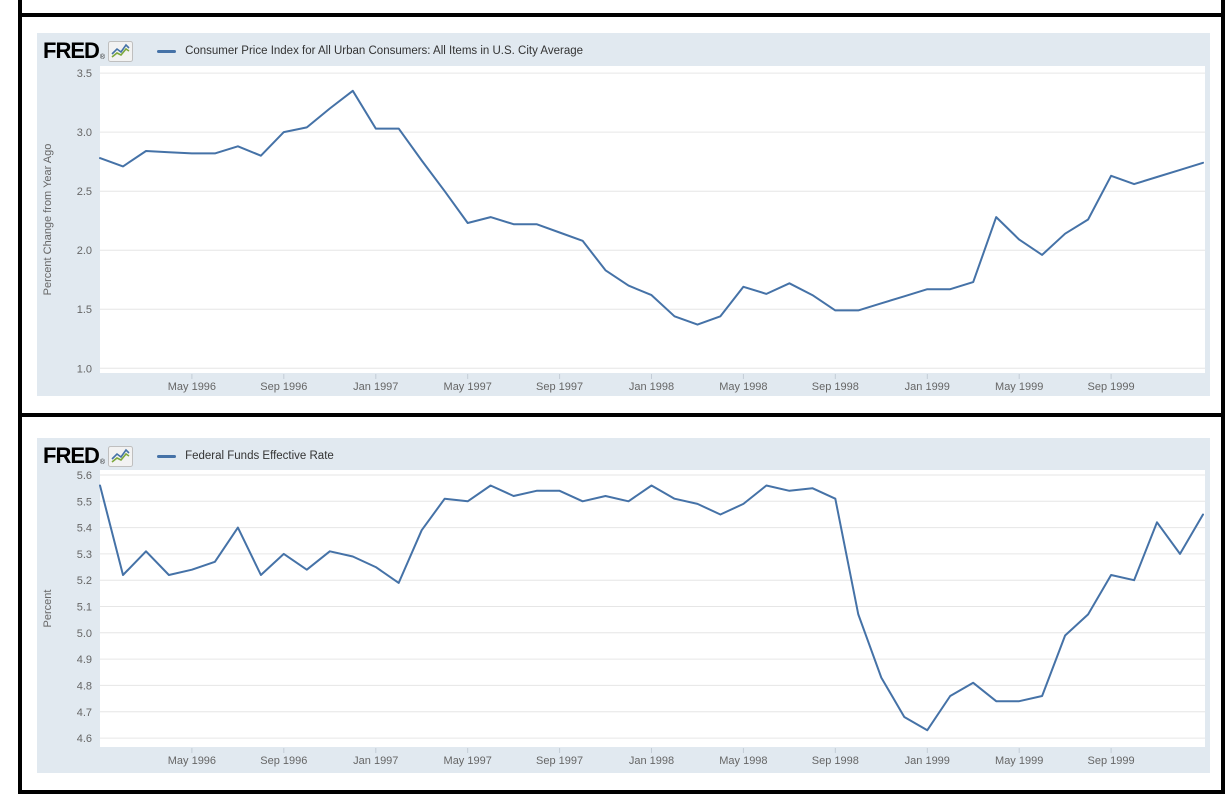  What do you see at coordinates (84, 369) in the screenshot?
I see `y-tick-label: 1.0` at bounding box center [84, 369].